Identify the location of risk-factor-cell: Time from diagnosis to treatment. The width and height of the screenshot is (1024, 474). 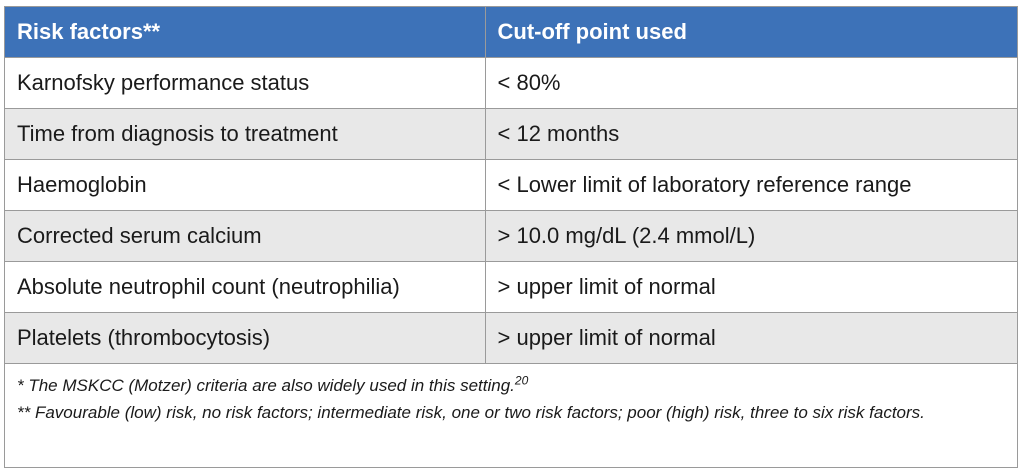
(245, 134).